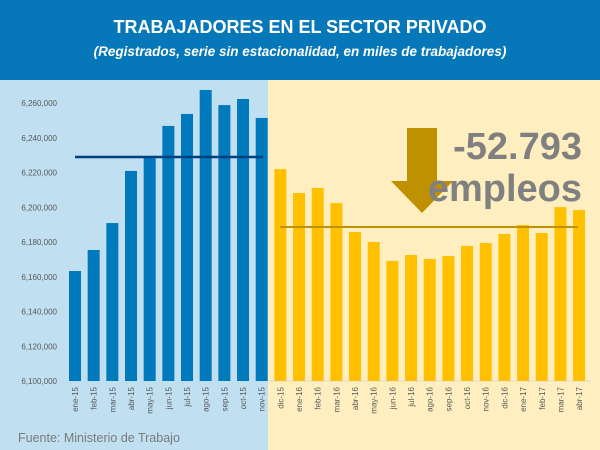 This screenshot has width=600, height=450. Describe the element at coordinates (411, 396) in the screenshot. I see `x-tick-label: jul-16` at that location.